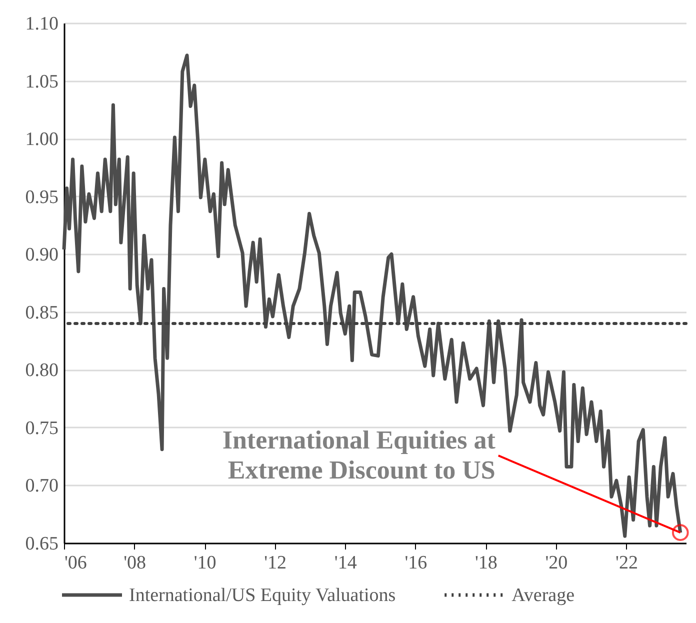 This screenshot has height=623, width=696. Describe the element at coordinates (41, 371) in the screenshot. I see `y-tick-label: 0.80` at that location.